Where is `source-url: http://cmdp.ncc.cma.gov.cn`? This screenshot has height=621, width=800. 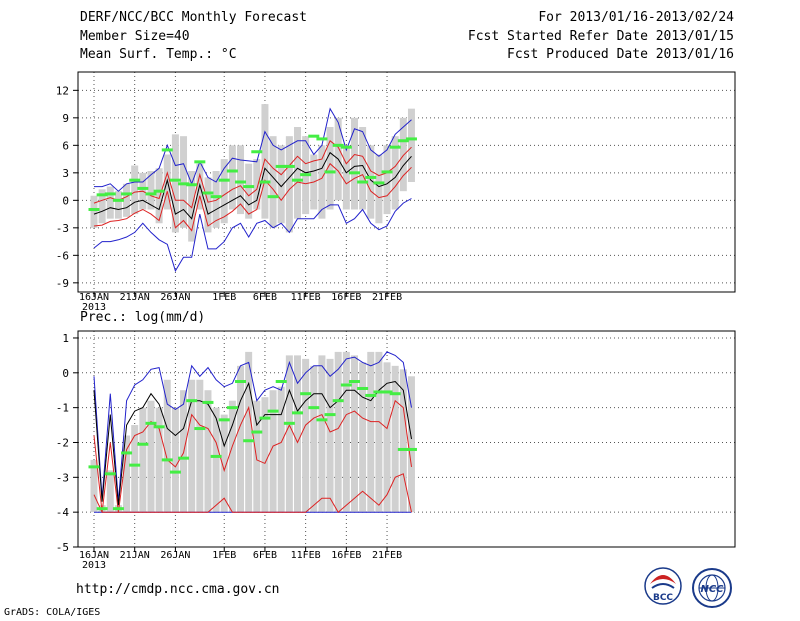 source-url: http://cmdp.ncc.cma.gov.cn is located at coordinates (178, 589).